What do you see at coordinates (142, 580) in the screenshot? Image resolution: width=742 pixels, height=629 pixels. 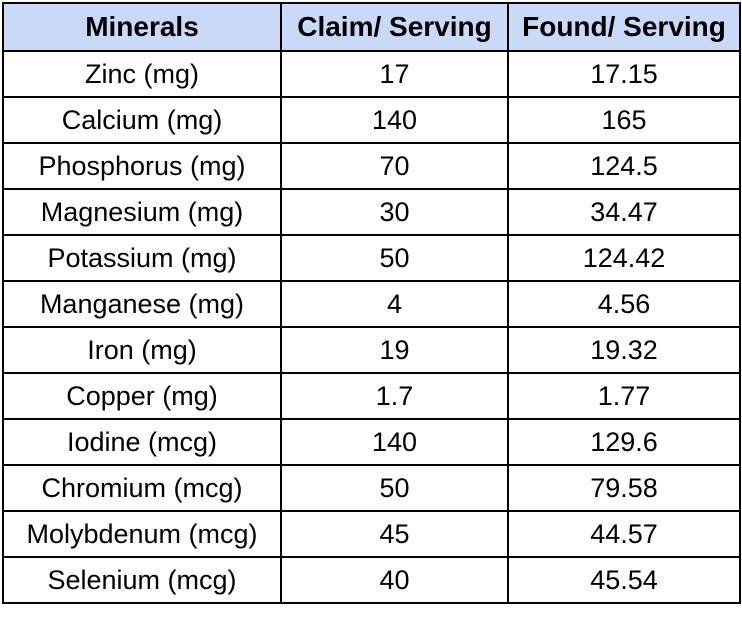 I see `mineral-name: Selenium (mcg)` at bounding box center [142, 580].